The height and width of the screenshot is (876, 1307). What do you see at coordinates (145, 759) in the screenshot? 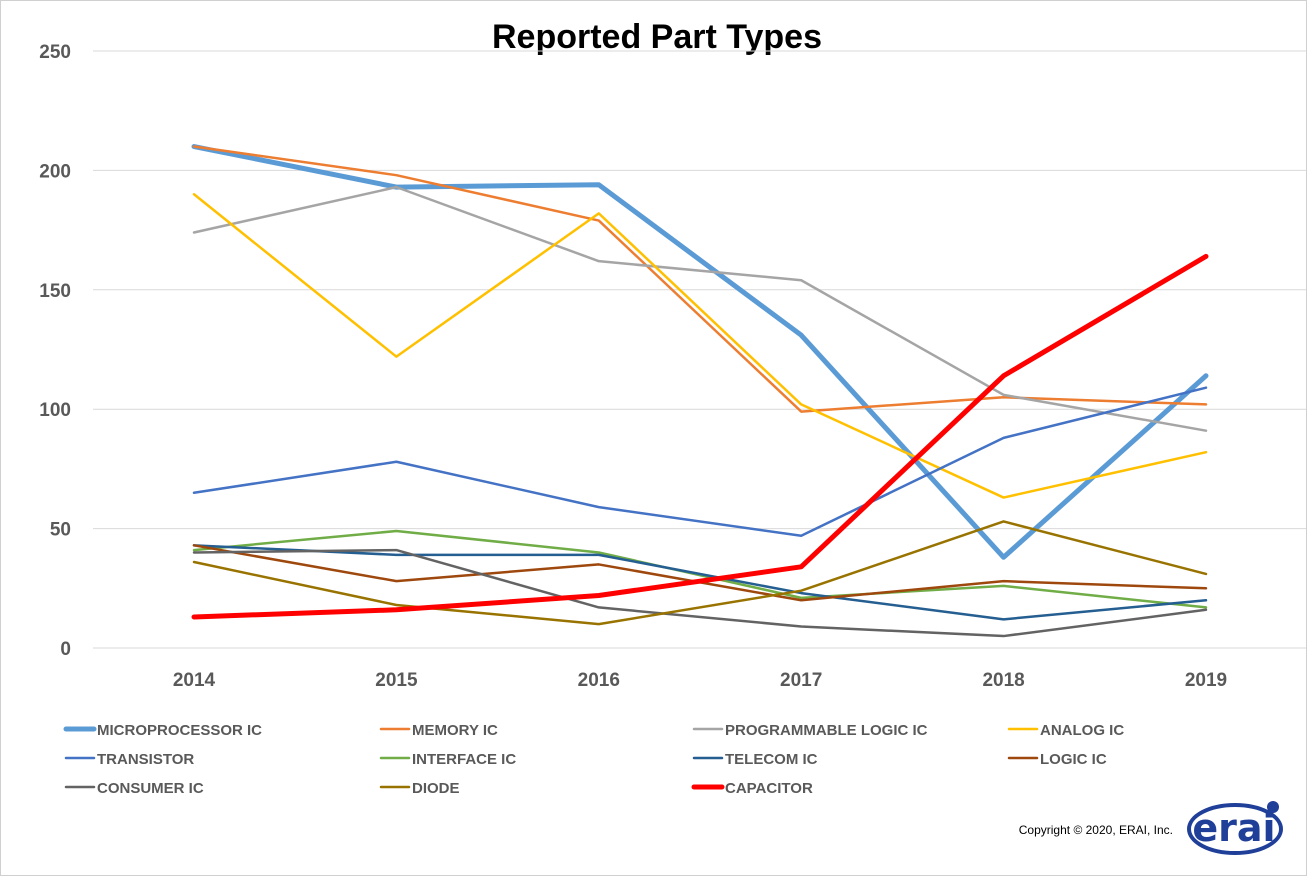
I see `legend-label-transistor: TRANSISTOR` at bounding box center [145, 759].